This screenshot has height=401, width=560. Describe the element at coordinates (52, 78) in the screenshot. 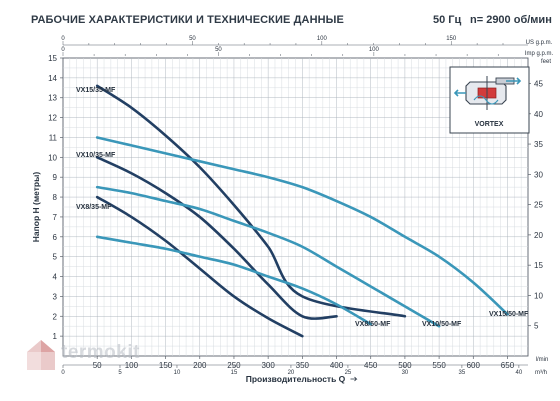

I see `y-tick-label: 14` at that location.